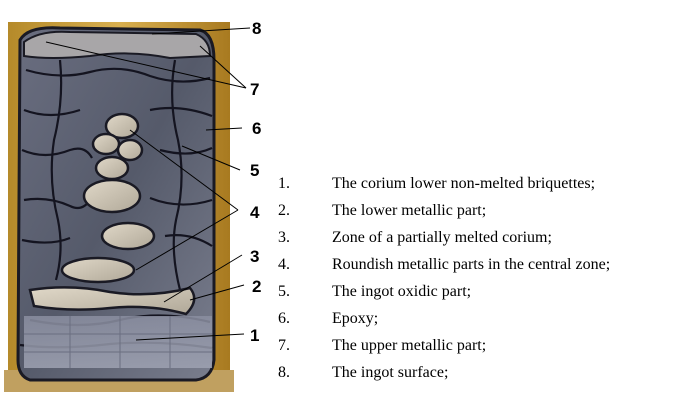 The width and height of the screenshot is (694, 400). I want to click on ingot-upper-metallic-part, so click(117, 45).